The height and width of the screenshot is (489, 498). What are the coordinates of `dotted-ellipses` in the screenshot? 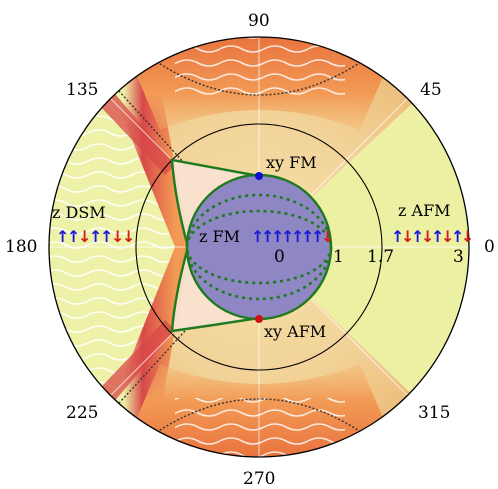 It's located at (259, 247).